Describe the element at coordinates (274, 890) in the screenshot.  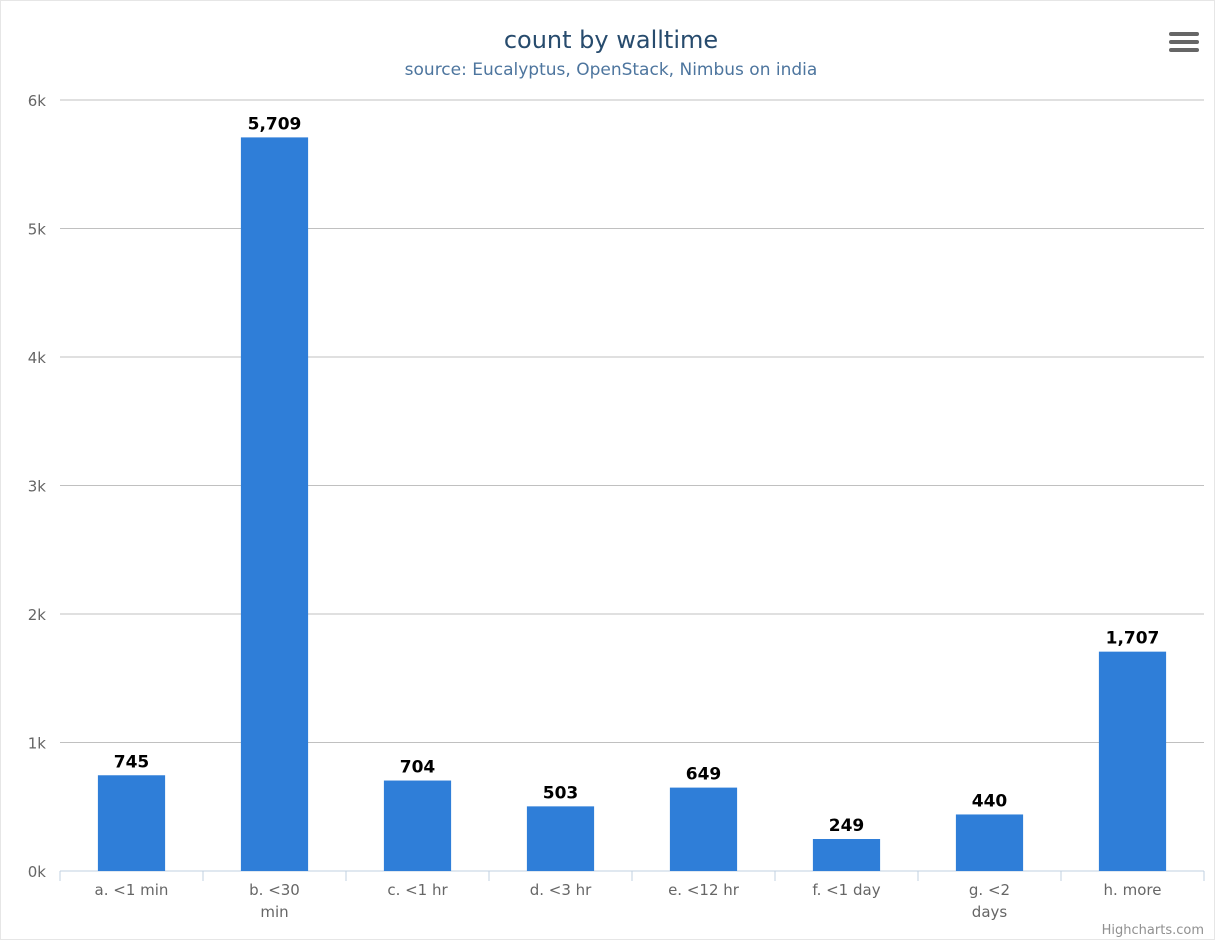
I see `x-tick-label-line: b. <30` at that location.